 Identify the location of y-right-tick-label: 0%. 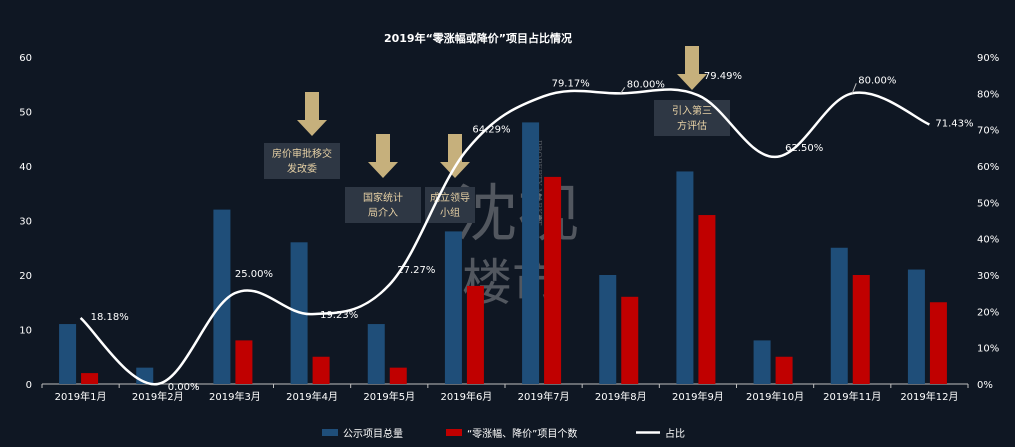
(985, 385).